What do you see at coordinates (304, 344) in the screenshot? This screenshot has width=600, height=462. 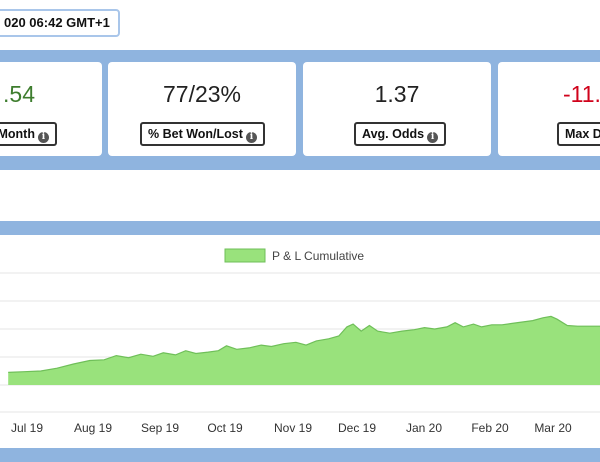 I see `pnl-area-line` at bounding box center [304, 344].